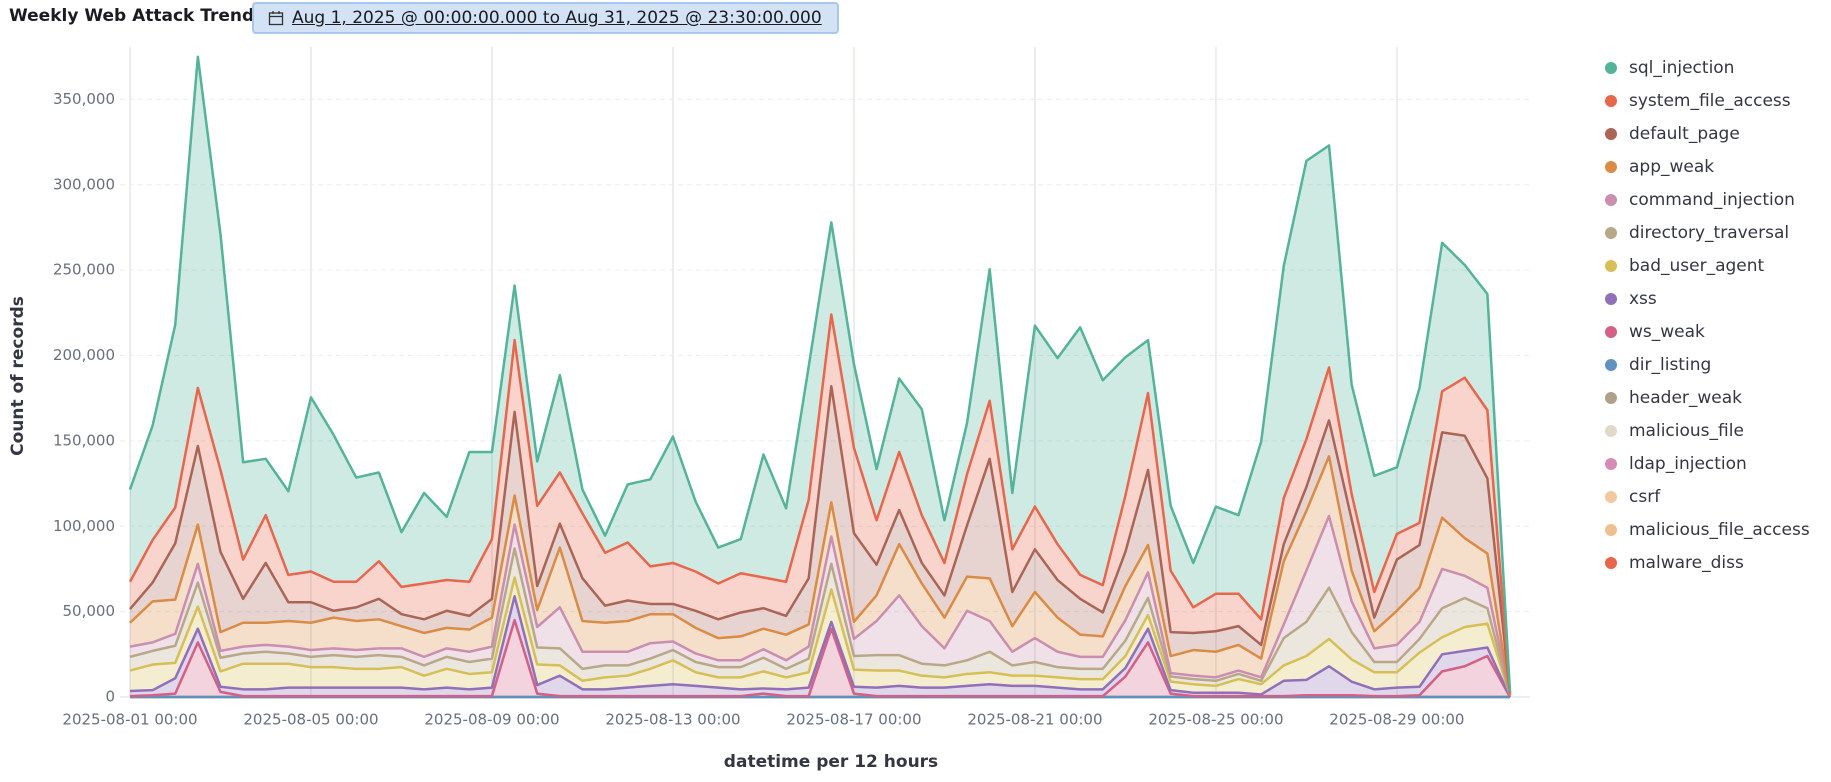 The image size is (1831, 782). I want to click on y-tick-label: 0, so click(110, 697).